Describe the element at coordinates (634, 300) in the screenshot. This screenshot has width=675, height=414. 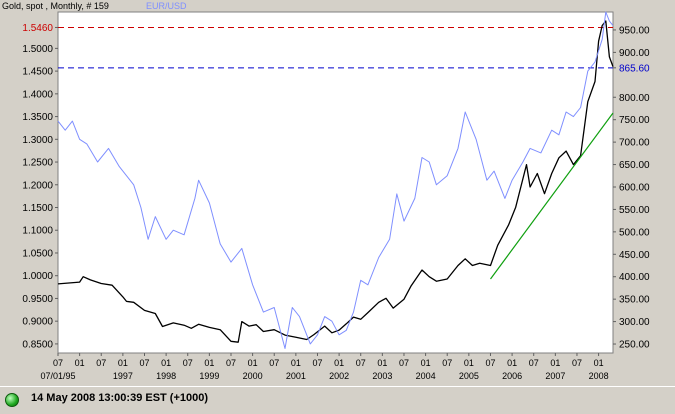
I see `right-axis-label: 350.00` at that location.